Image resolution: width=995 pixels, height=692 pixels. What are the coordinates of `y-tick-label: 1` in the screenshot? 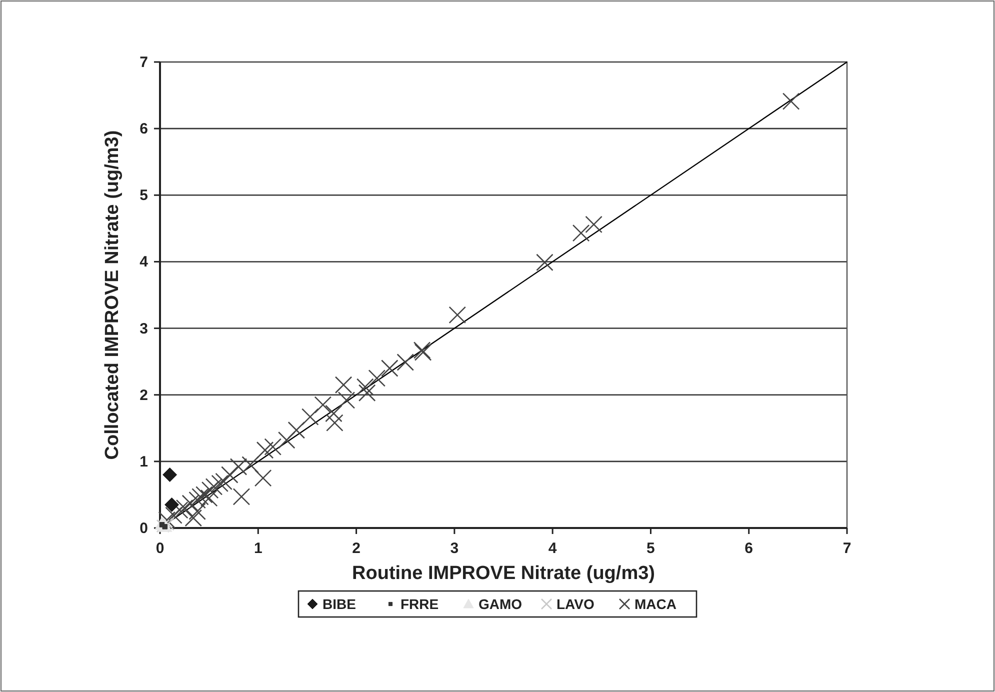 It's located at (144, 461).